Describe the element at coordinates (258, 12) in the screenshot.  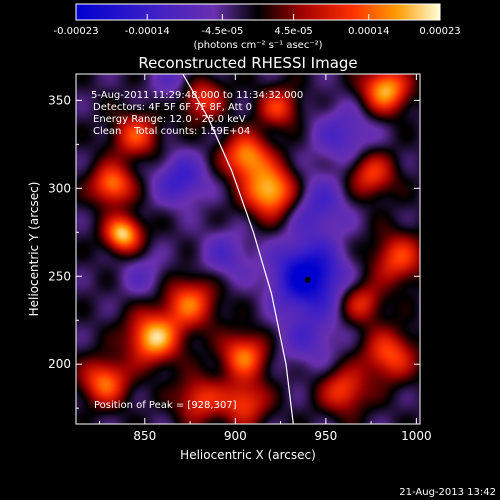
I see `colorbar` at that location.